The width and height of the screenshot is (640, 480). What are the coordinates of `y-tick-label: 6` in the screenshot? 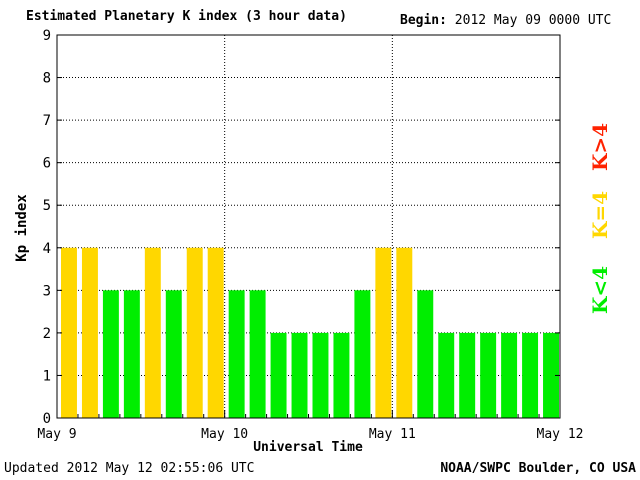 It's located at (47, 164).